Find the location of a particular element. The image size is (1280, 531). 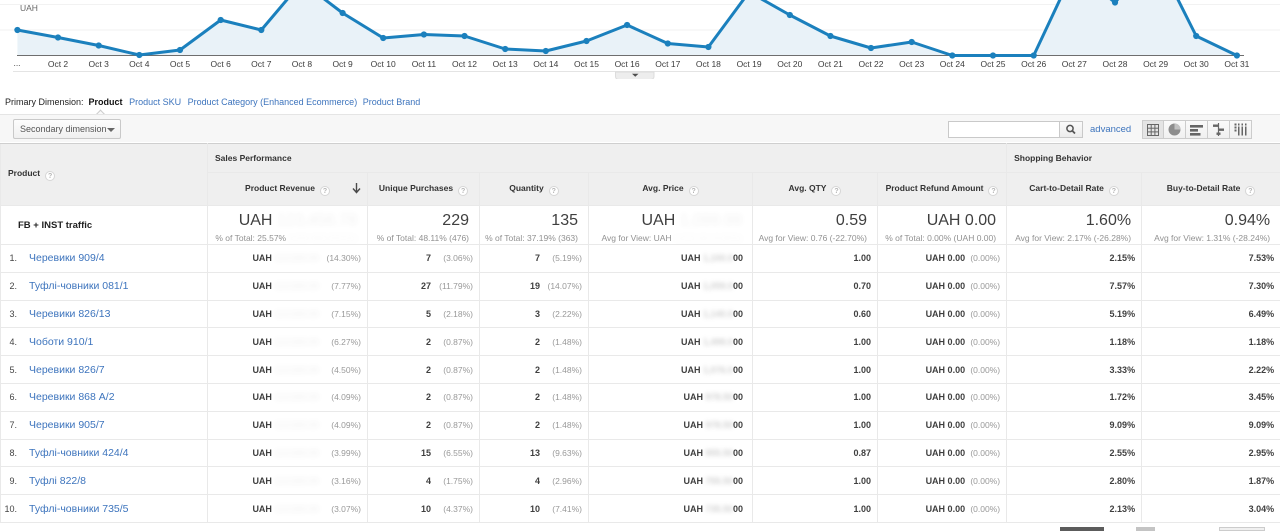

svg-text: Oct 28 is located at coordinates (1114, 64).